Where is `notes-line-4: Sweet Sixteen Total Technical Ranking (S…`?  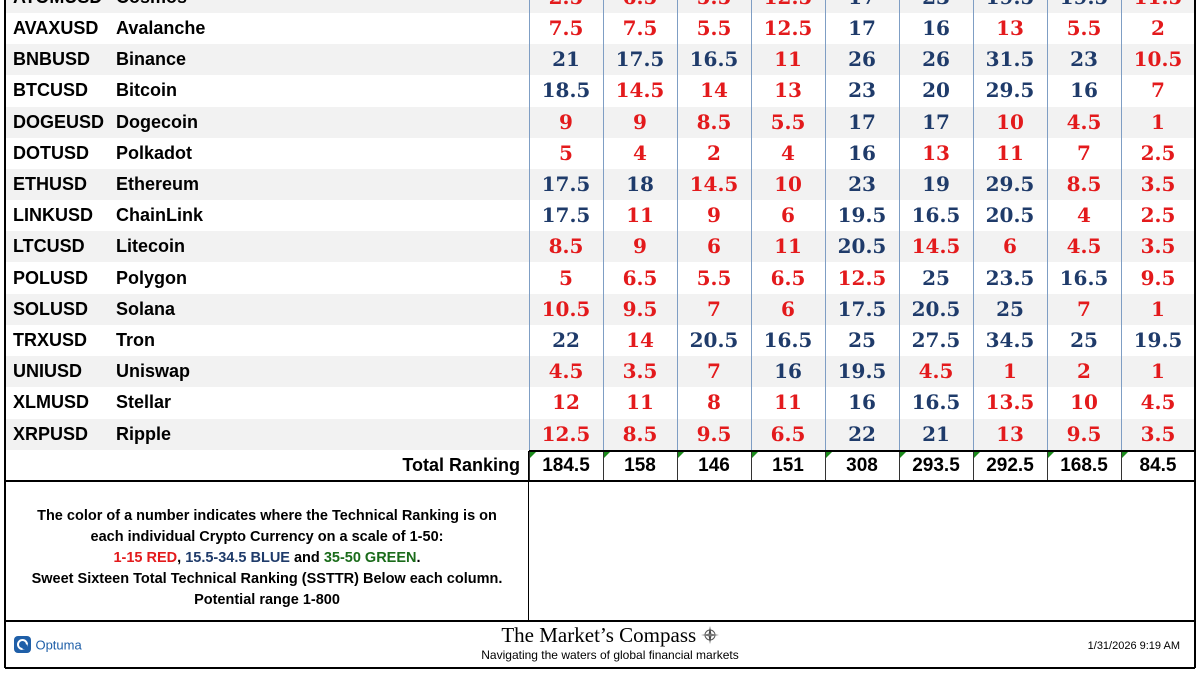
notes-line-4: Sweet Sixteen Total Technical Ranking (S… is located at coordinates (267, 579).